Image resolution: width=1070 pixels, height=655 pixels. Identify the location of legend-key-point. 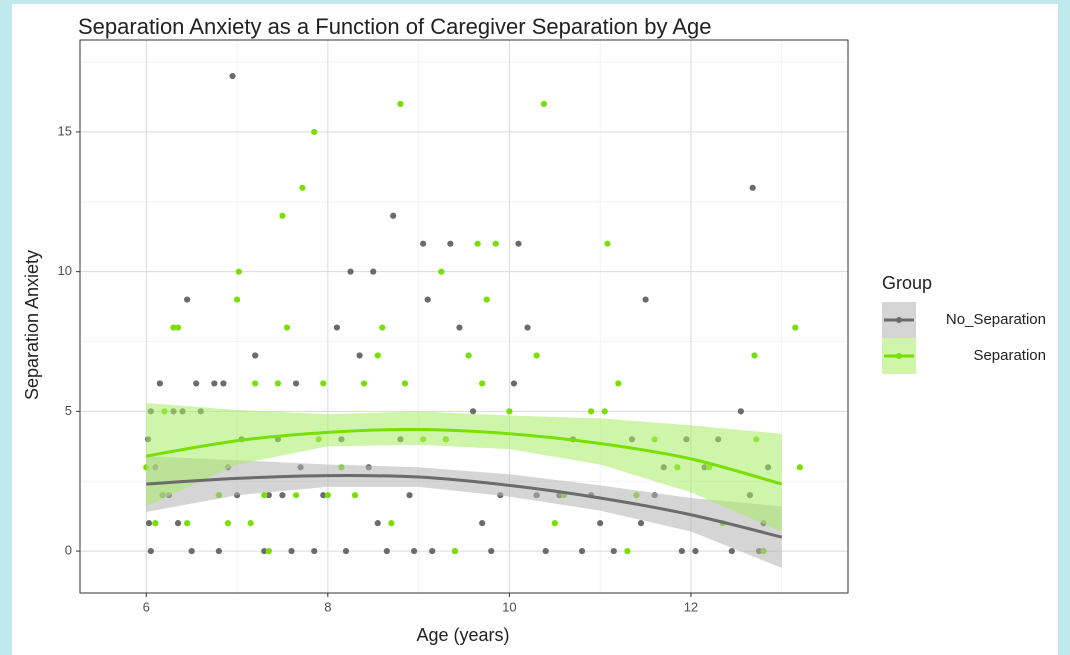
(899, 320).